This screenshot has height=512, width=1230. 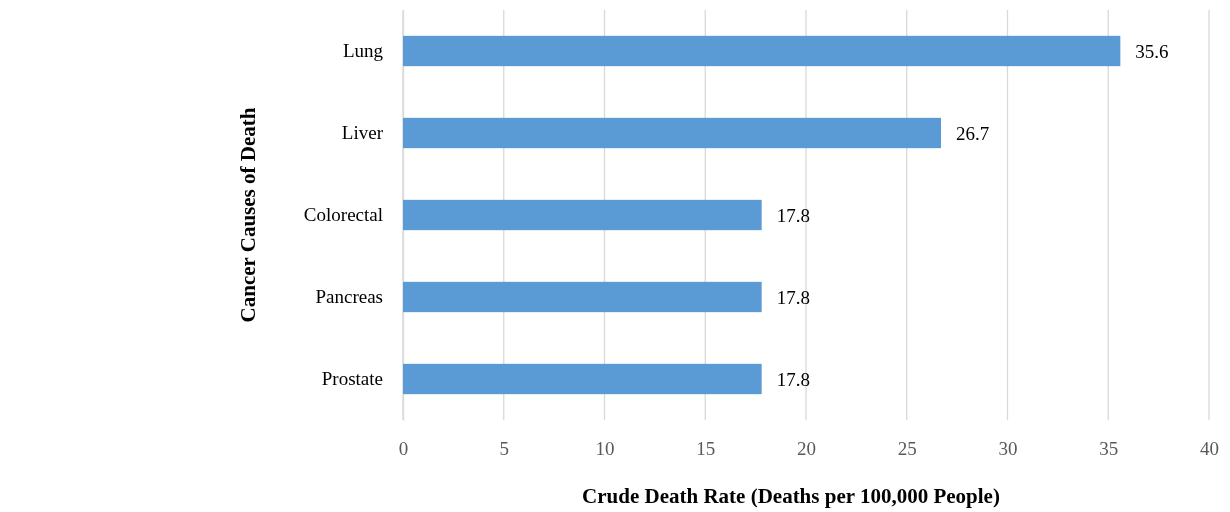 I want to click on x-tick-label: 0, so click(x=403, y=449).